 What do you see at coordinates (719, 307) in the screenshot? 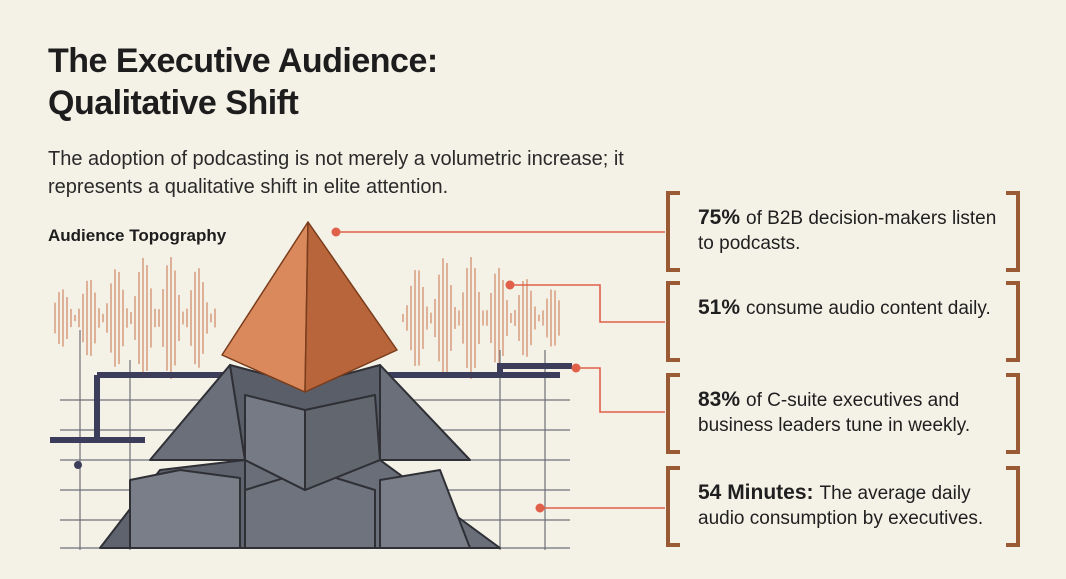
I see `stat-highlight: 51%` at bounding box center [719, 307].